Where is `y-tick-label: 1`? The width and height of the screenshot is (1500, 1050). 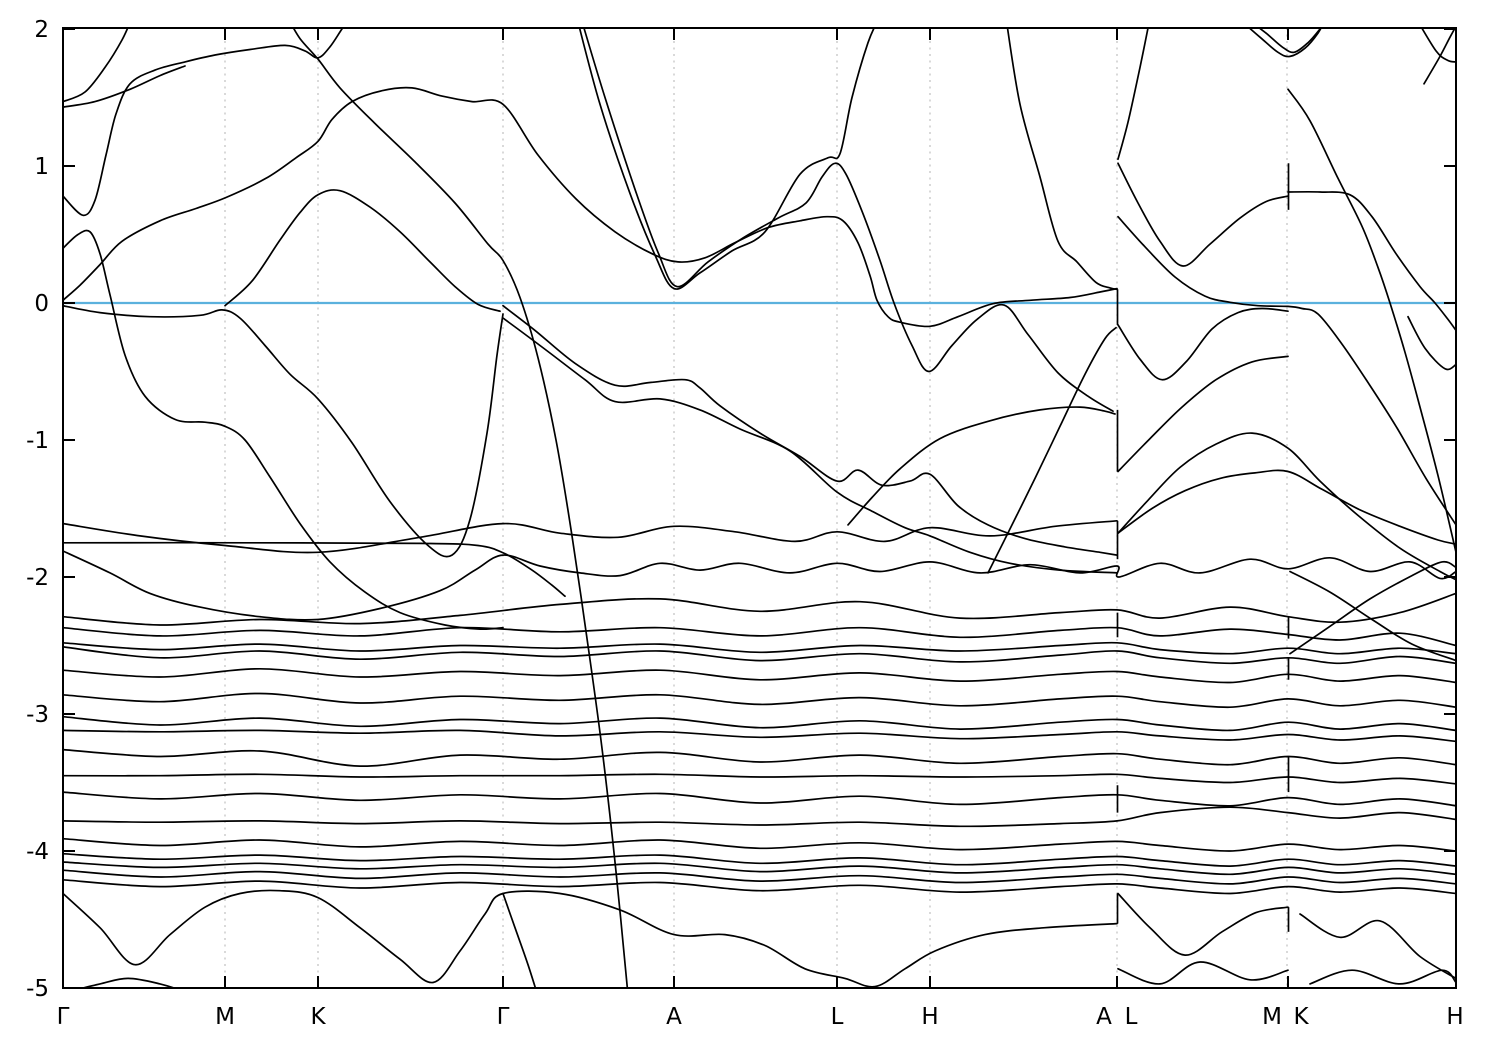 y-tick-label: 1 is located at coordinates (41, 167).